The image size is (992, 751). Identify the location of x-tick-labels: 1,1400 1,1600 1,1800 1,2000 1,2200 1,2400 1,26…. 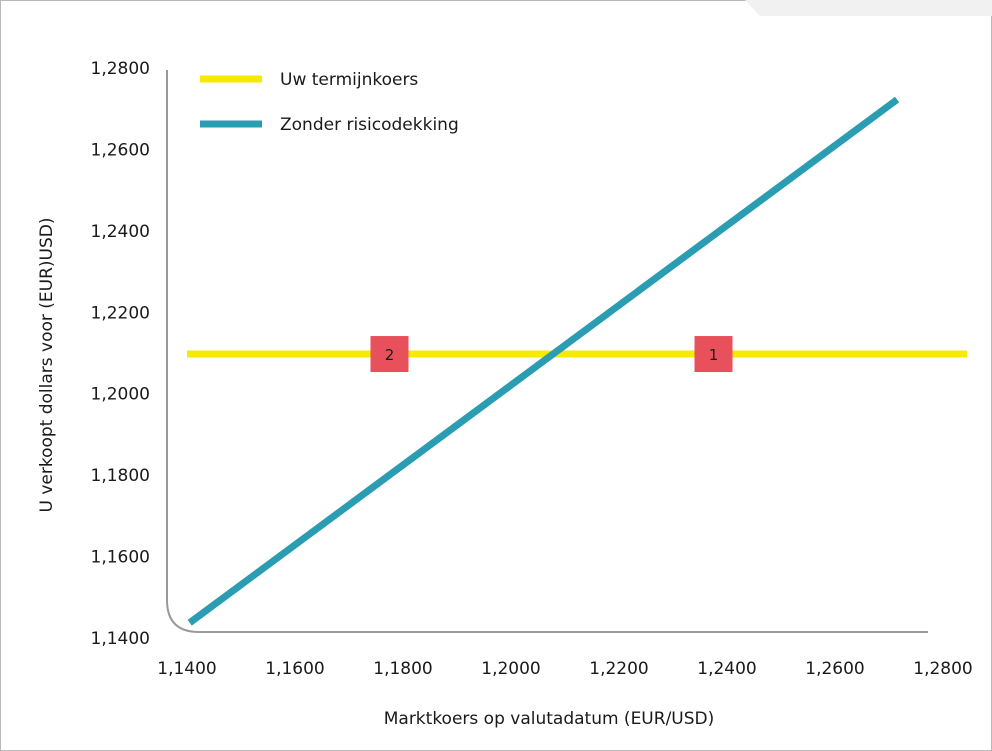
(564, 669).